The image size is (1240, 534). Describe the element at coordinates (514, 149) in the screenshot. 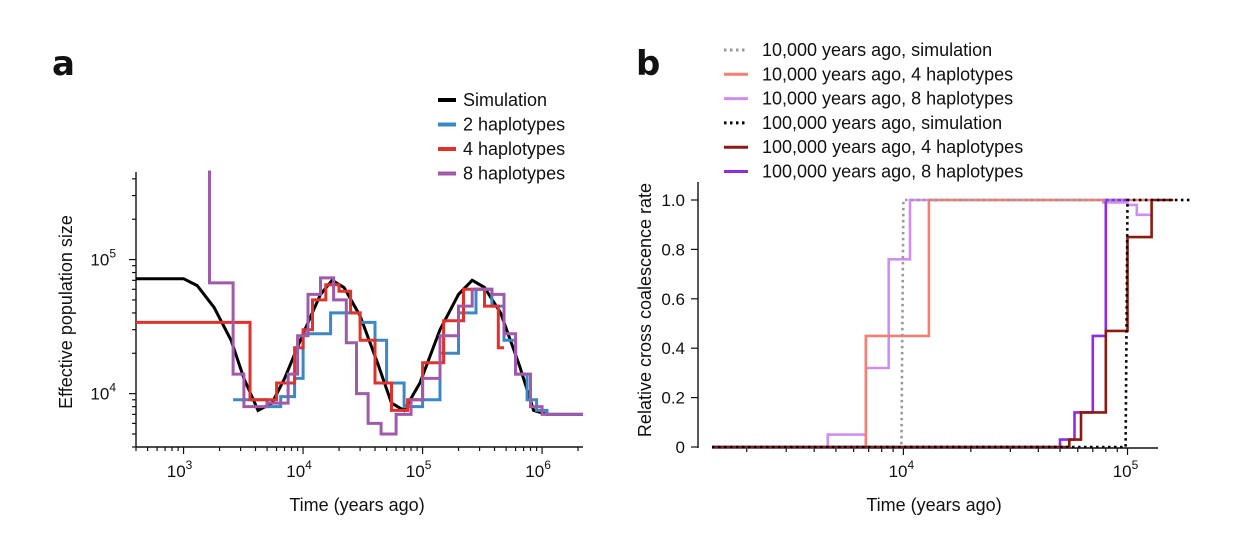

I see `panel-a-legend-label: 4 haplotypes` at that location.